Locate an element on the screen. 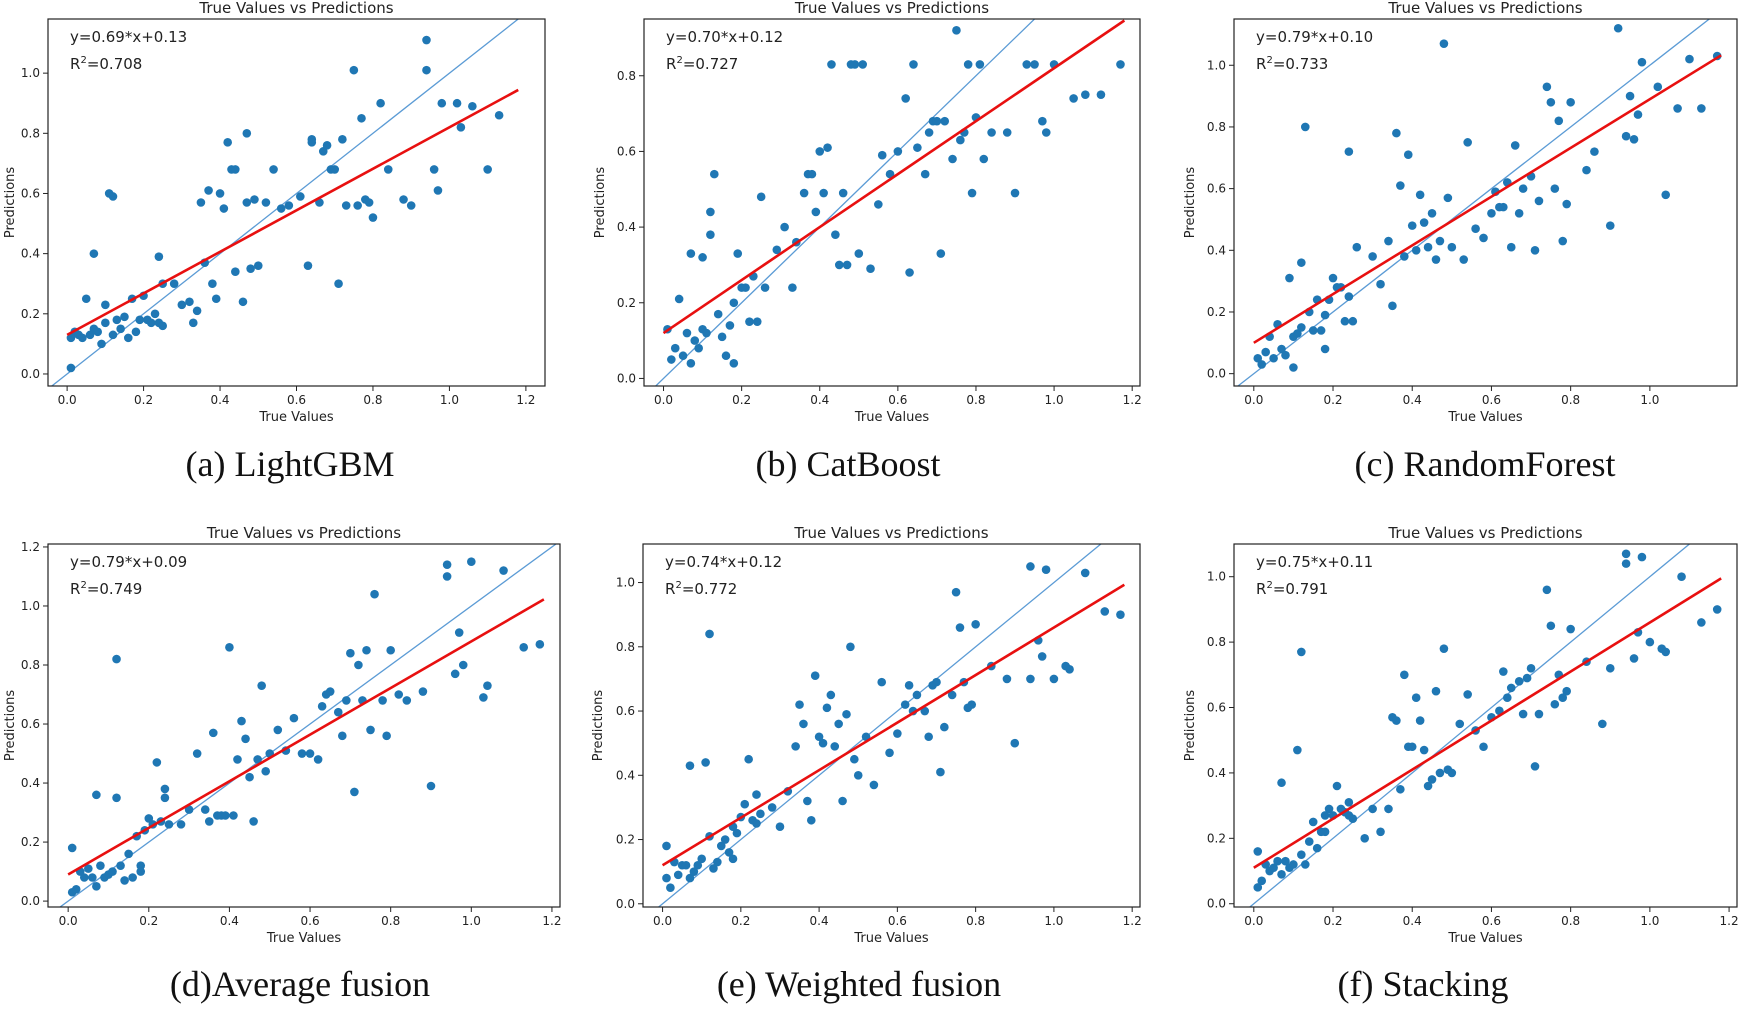 This screenshot has width=1752, height=1018. regression-equation: y=0.79*x+0.09 is located at coordinates (128, 562).